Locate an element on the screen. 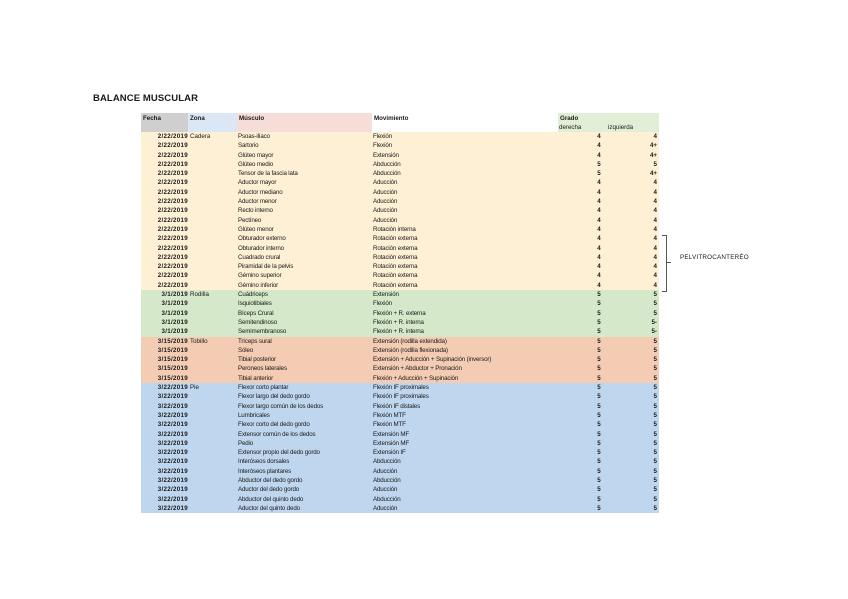  cell-movimiento: Flexión IF distales is located at coordinates (397, 406).